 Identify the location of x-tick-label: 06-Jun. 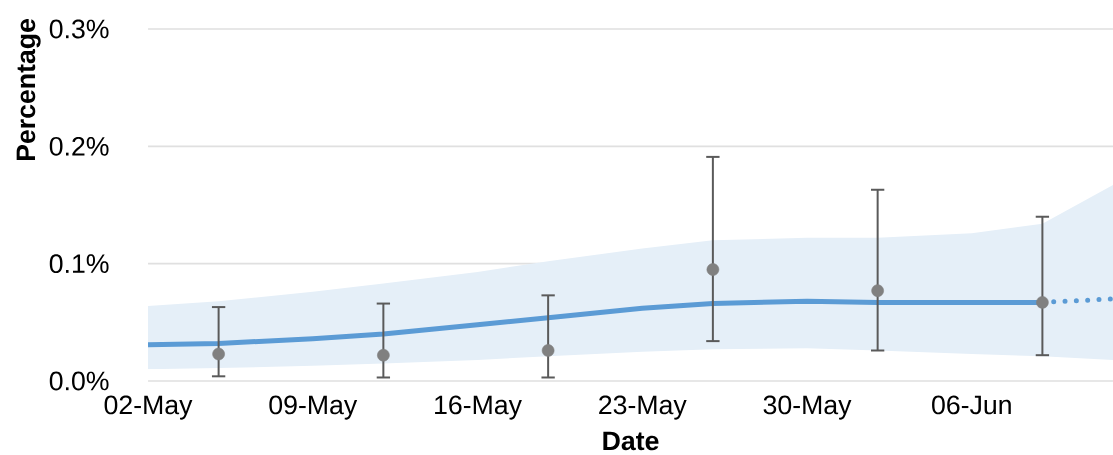
(971, 405).